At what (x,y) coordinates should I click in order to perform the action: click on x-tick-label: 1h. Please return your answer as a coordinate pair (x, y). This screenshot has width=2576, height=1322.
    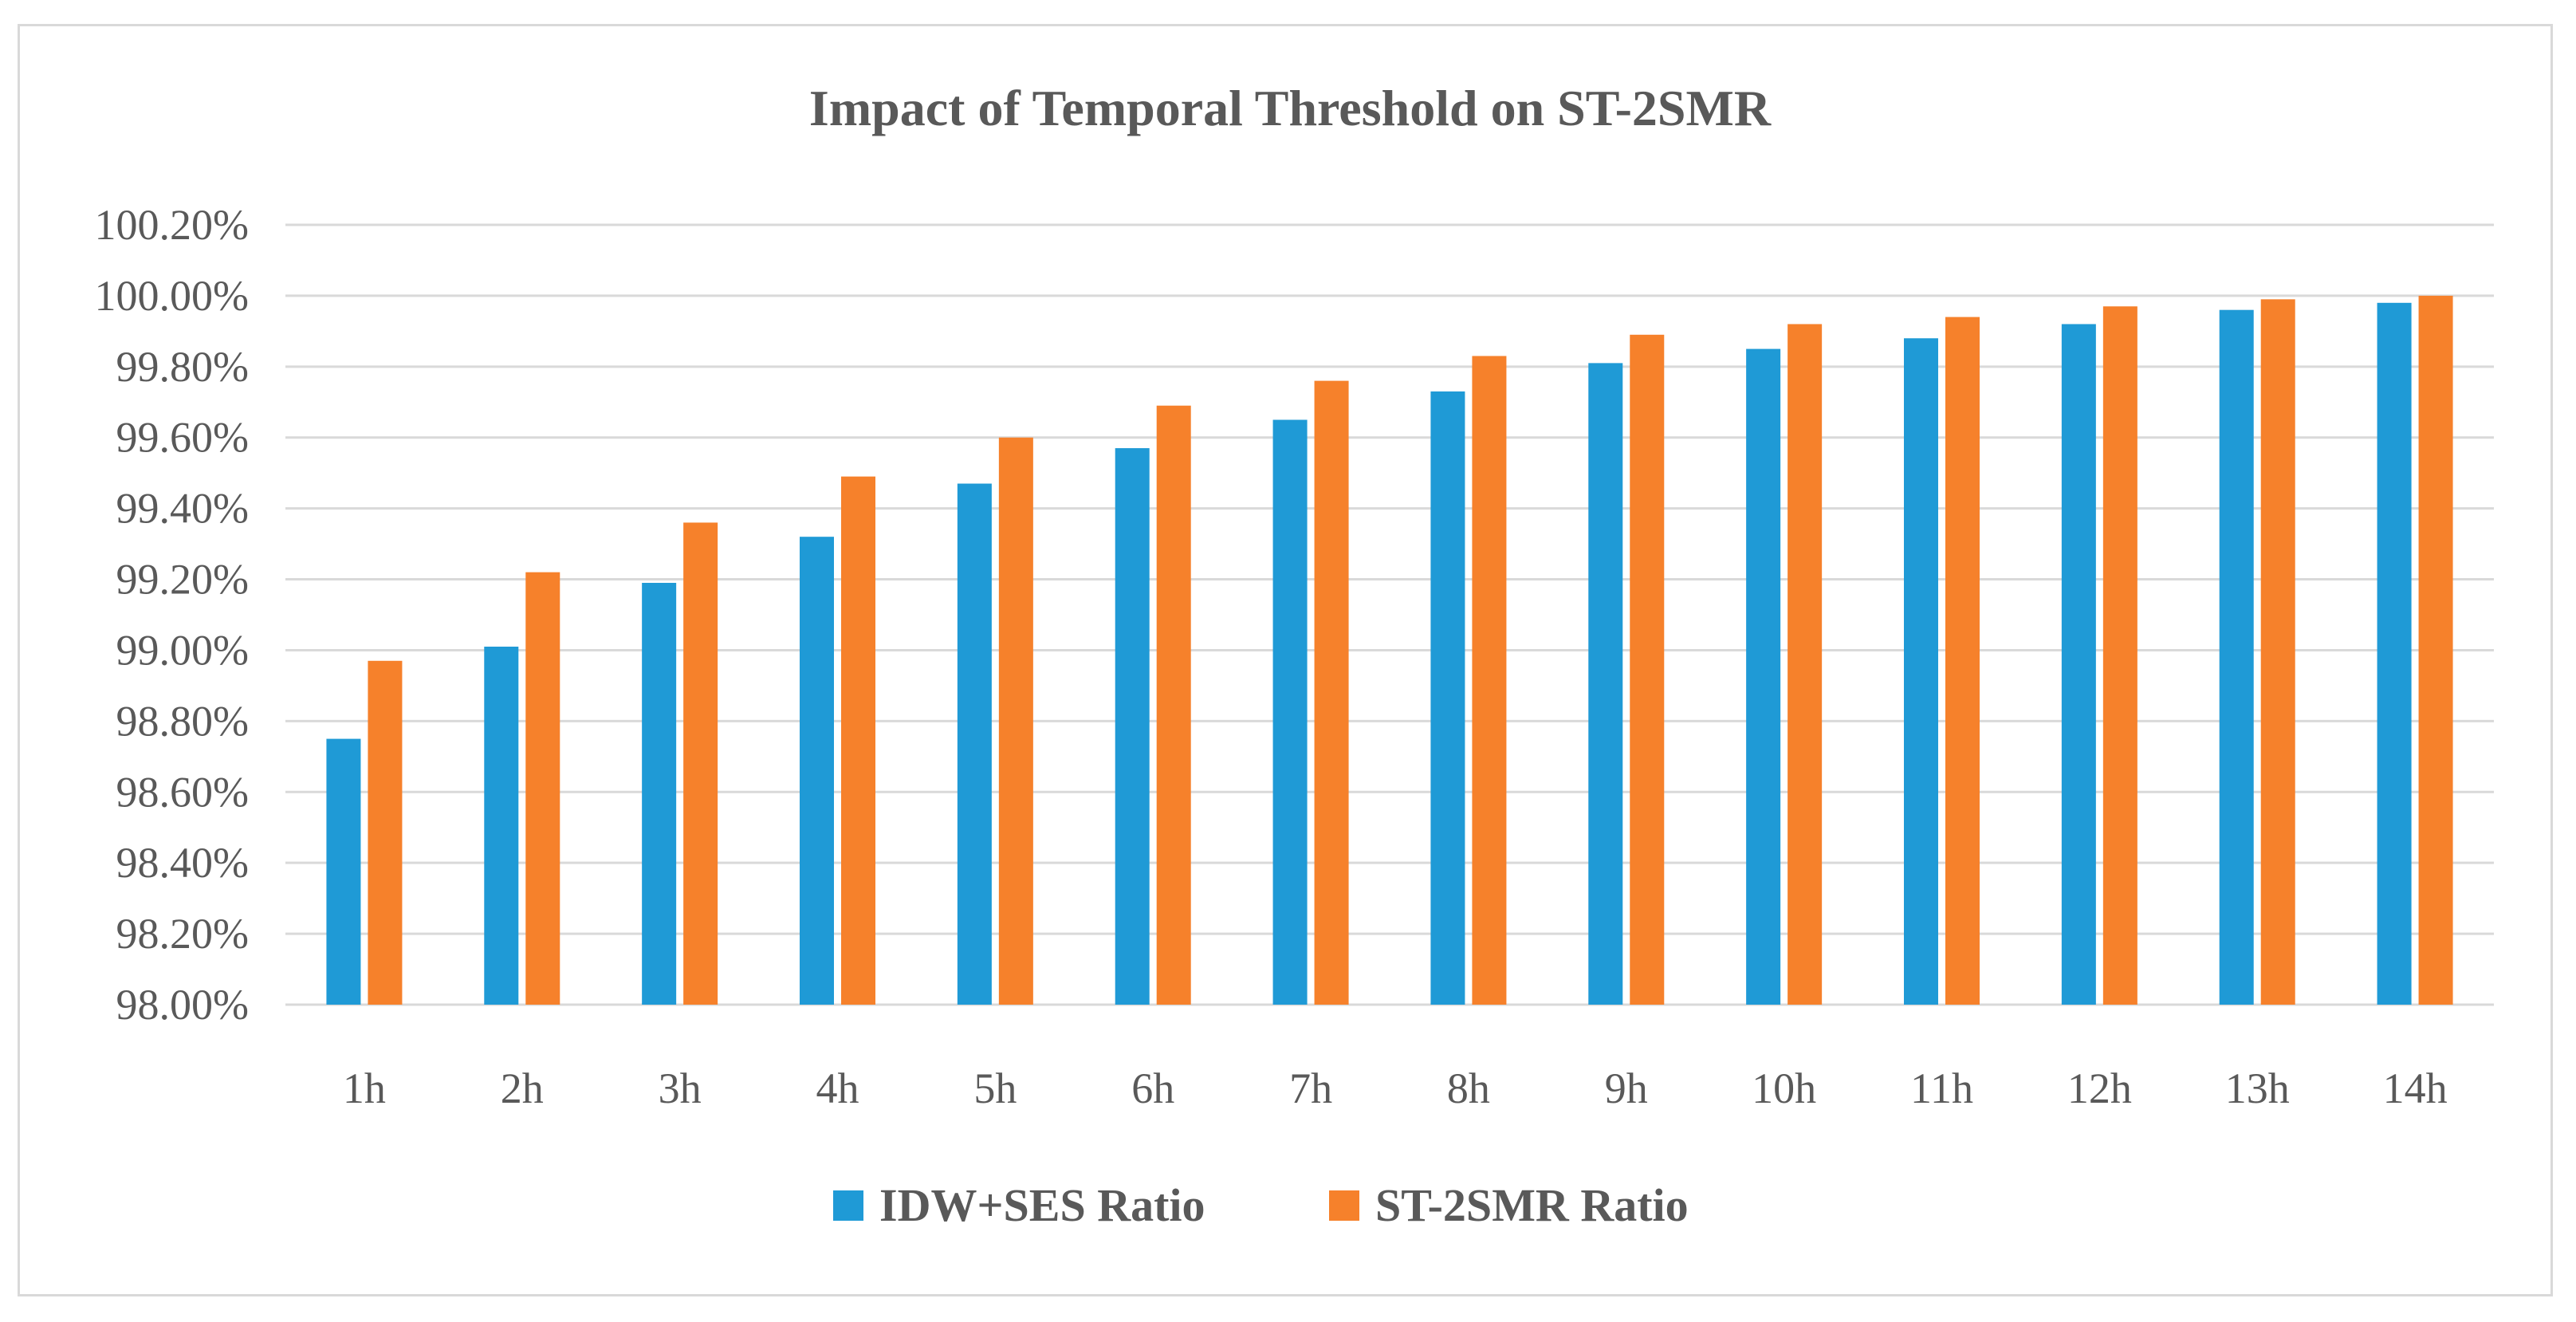
    Looking at the image, I should click on (365, 1088).